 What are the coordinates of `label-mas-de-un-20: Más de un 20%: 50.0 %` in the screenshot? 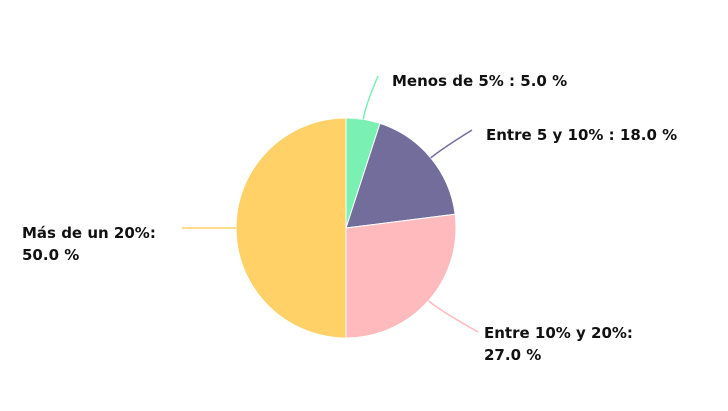 It's located at (91, 244).